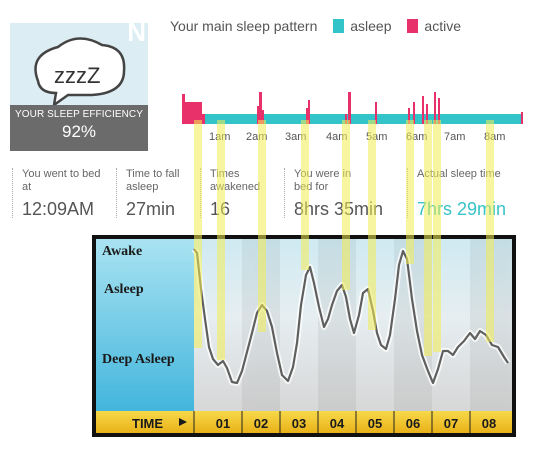 The image size is (546, 456). Describe the element at coordinates (299, 423) in the screenshot. I see `tick-label-03: 03` at that location.